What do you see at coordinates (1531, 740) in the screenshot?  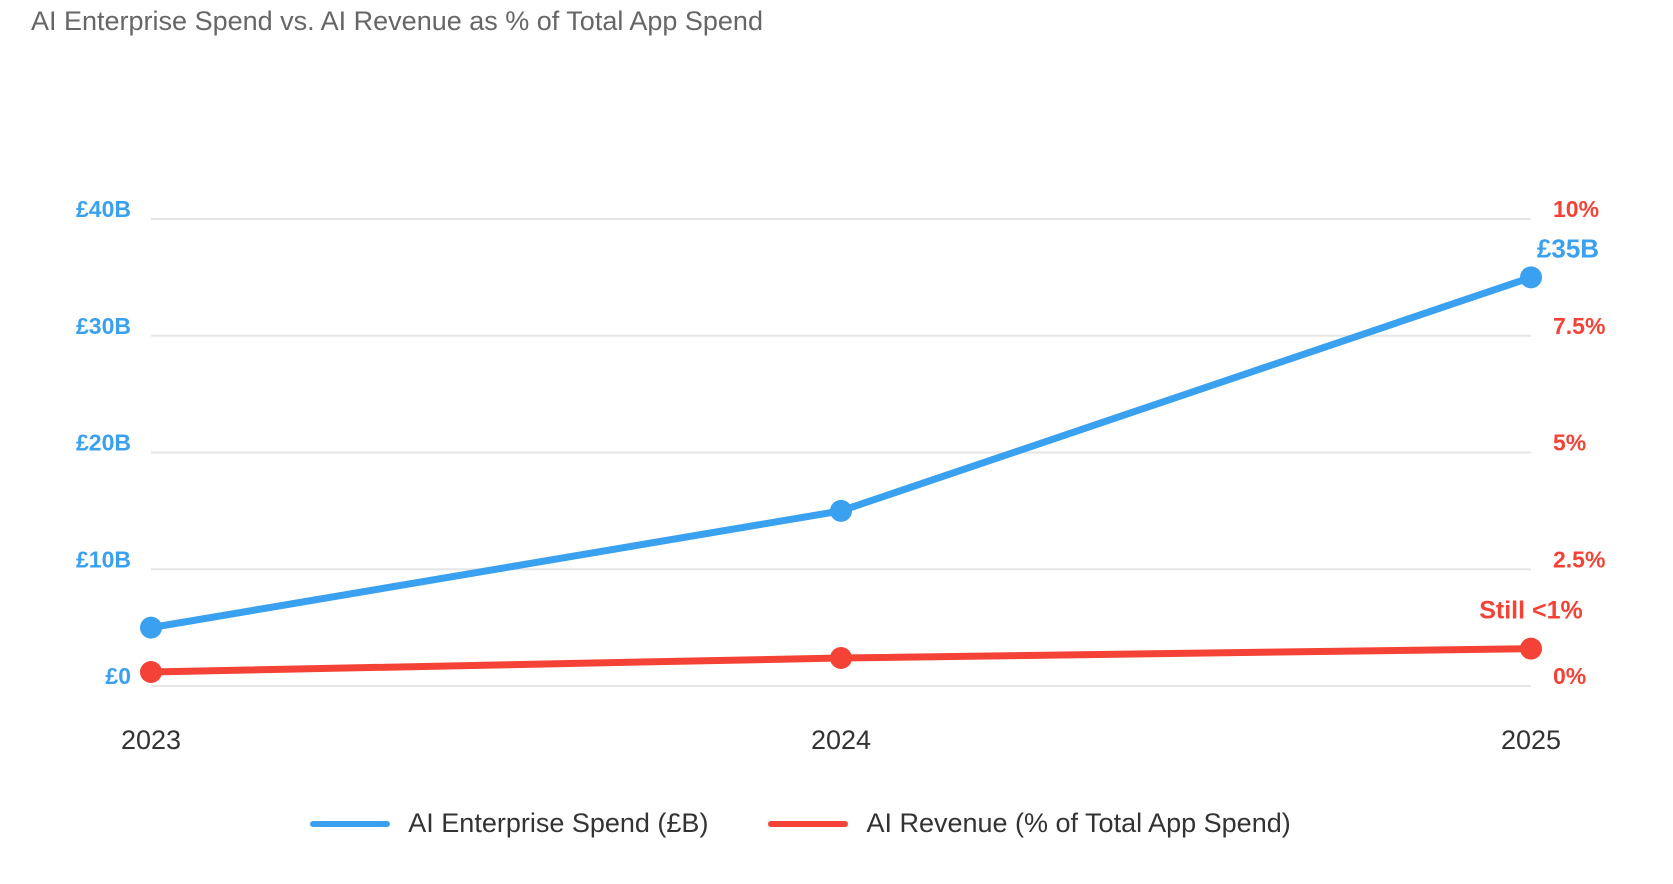 I see `x-tick-label: 2025` at bounding box center [1531, 740].